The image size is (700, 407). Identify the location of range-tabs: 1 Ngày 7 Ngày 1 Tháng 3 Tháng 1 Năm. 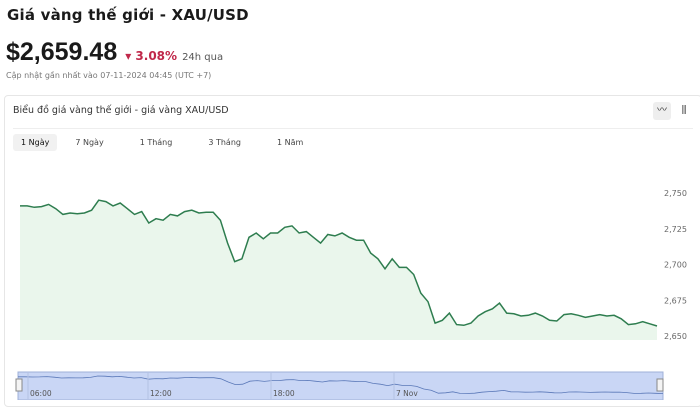
(169, 142).